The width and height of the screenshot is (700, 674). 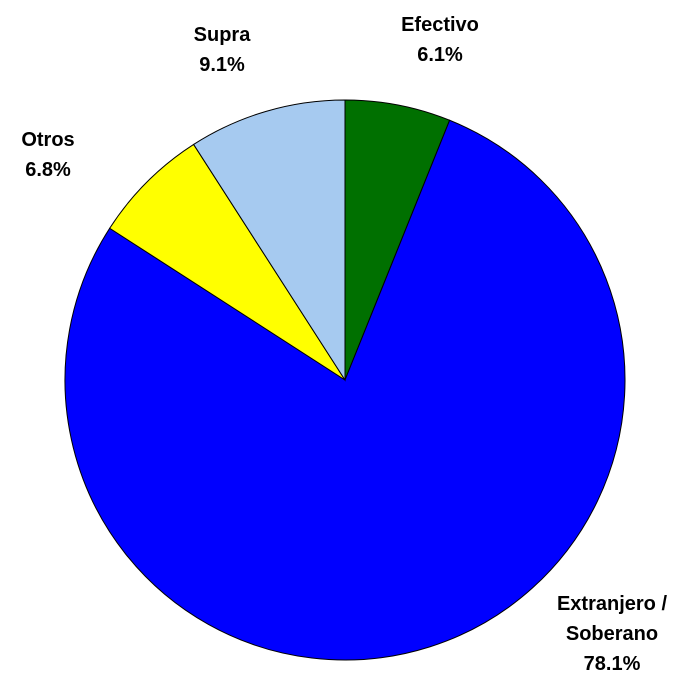 I want to click on value-label: 6.8%, so click(x=48, y=170).